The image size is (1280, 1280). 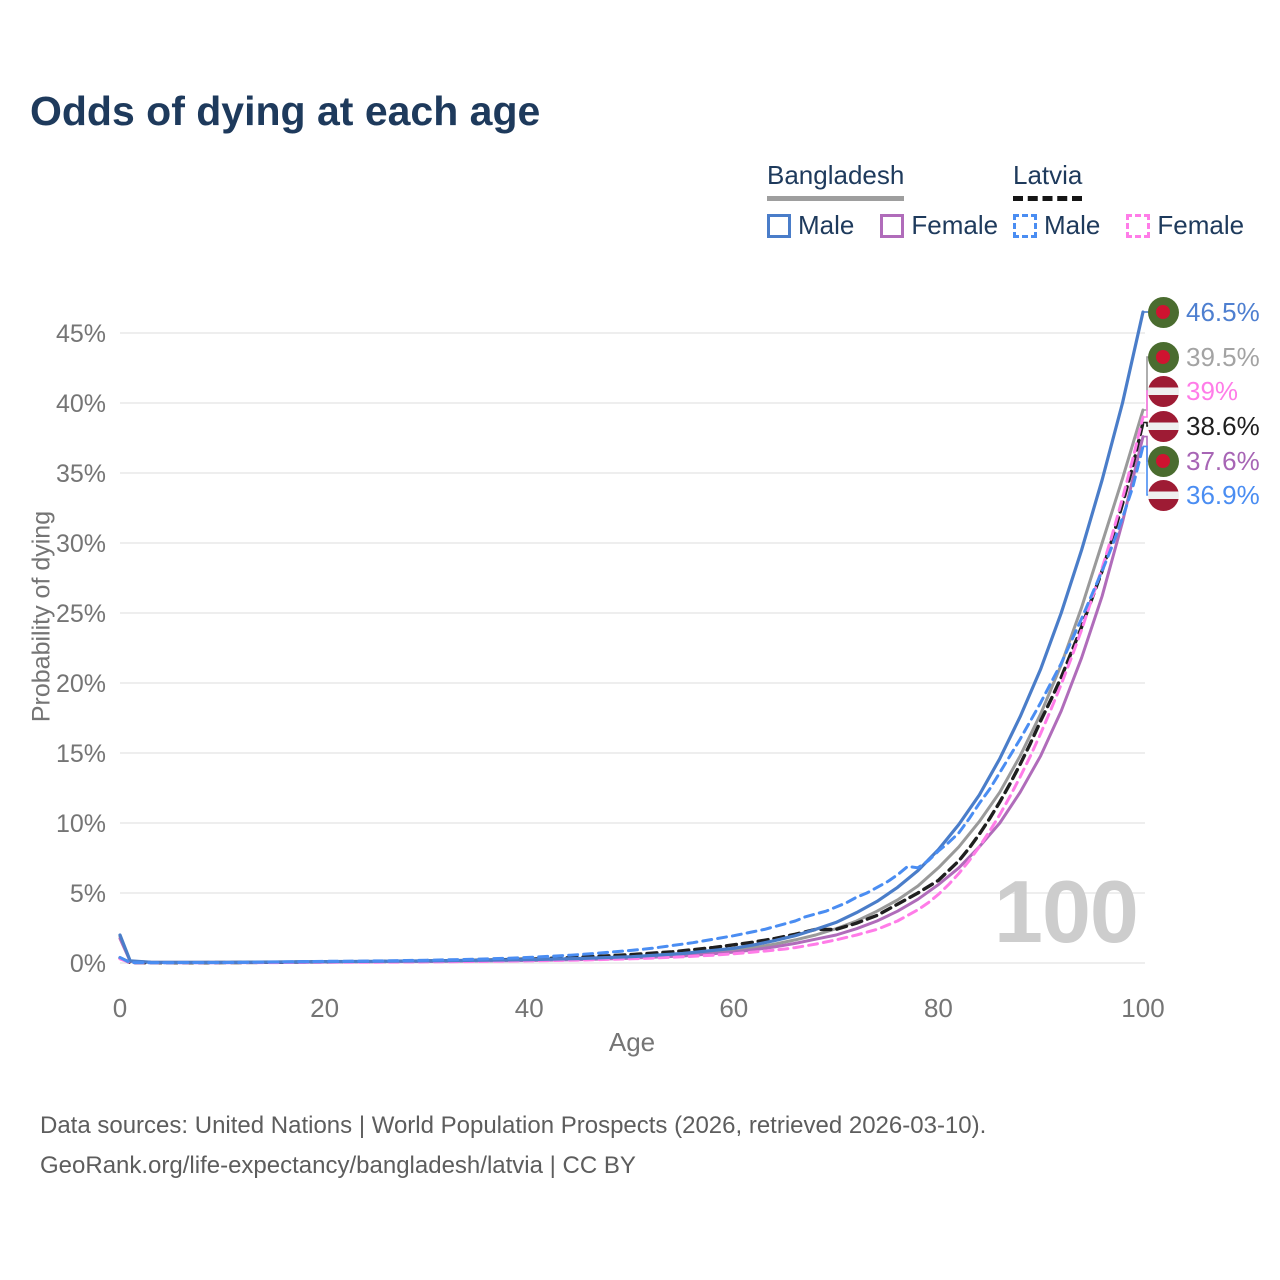 I want to click on y-tick-label: 30%, so click(x=81, y=544).